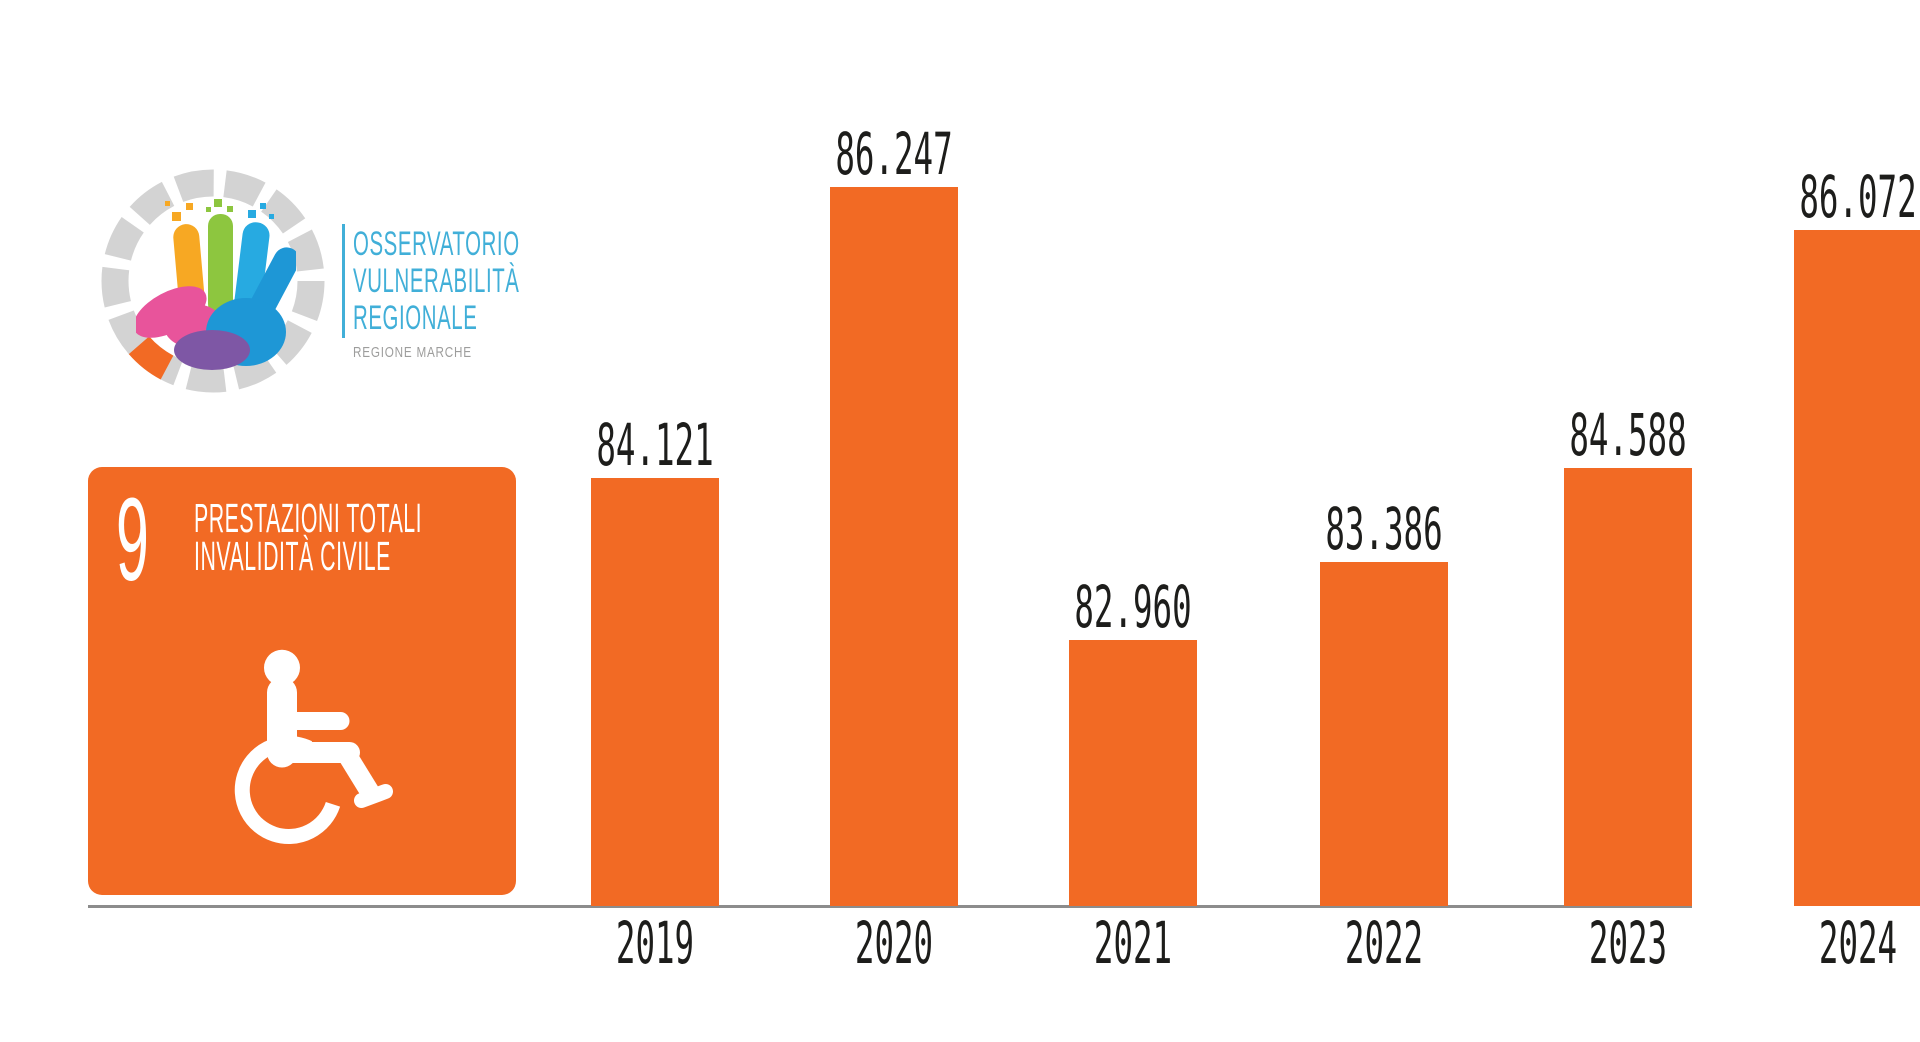 Image resolution: width=1920 pixels, height=1042 pixels. Describe the element at coordinates (894, 943) in the screenshot. I see `x-axis-label: 2020` at that location.